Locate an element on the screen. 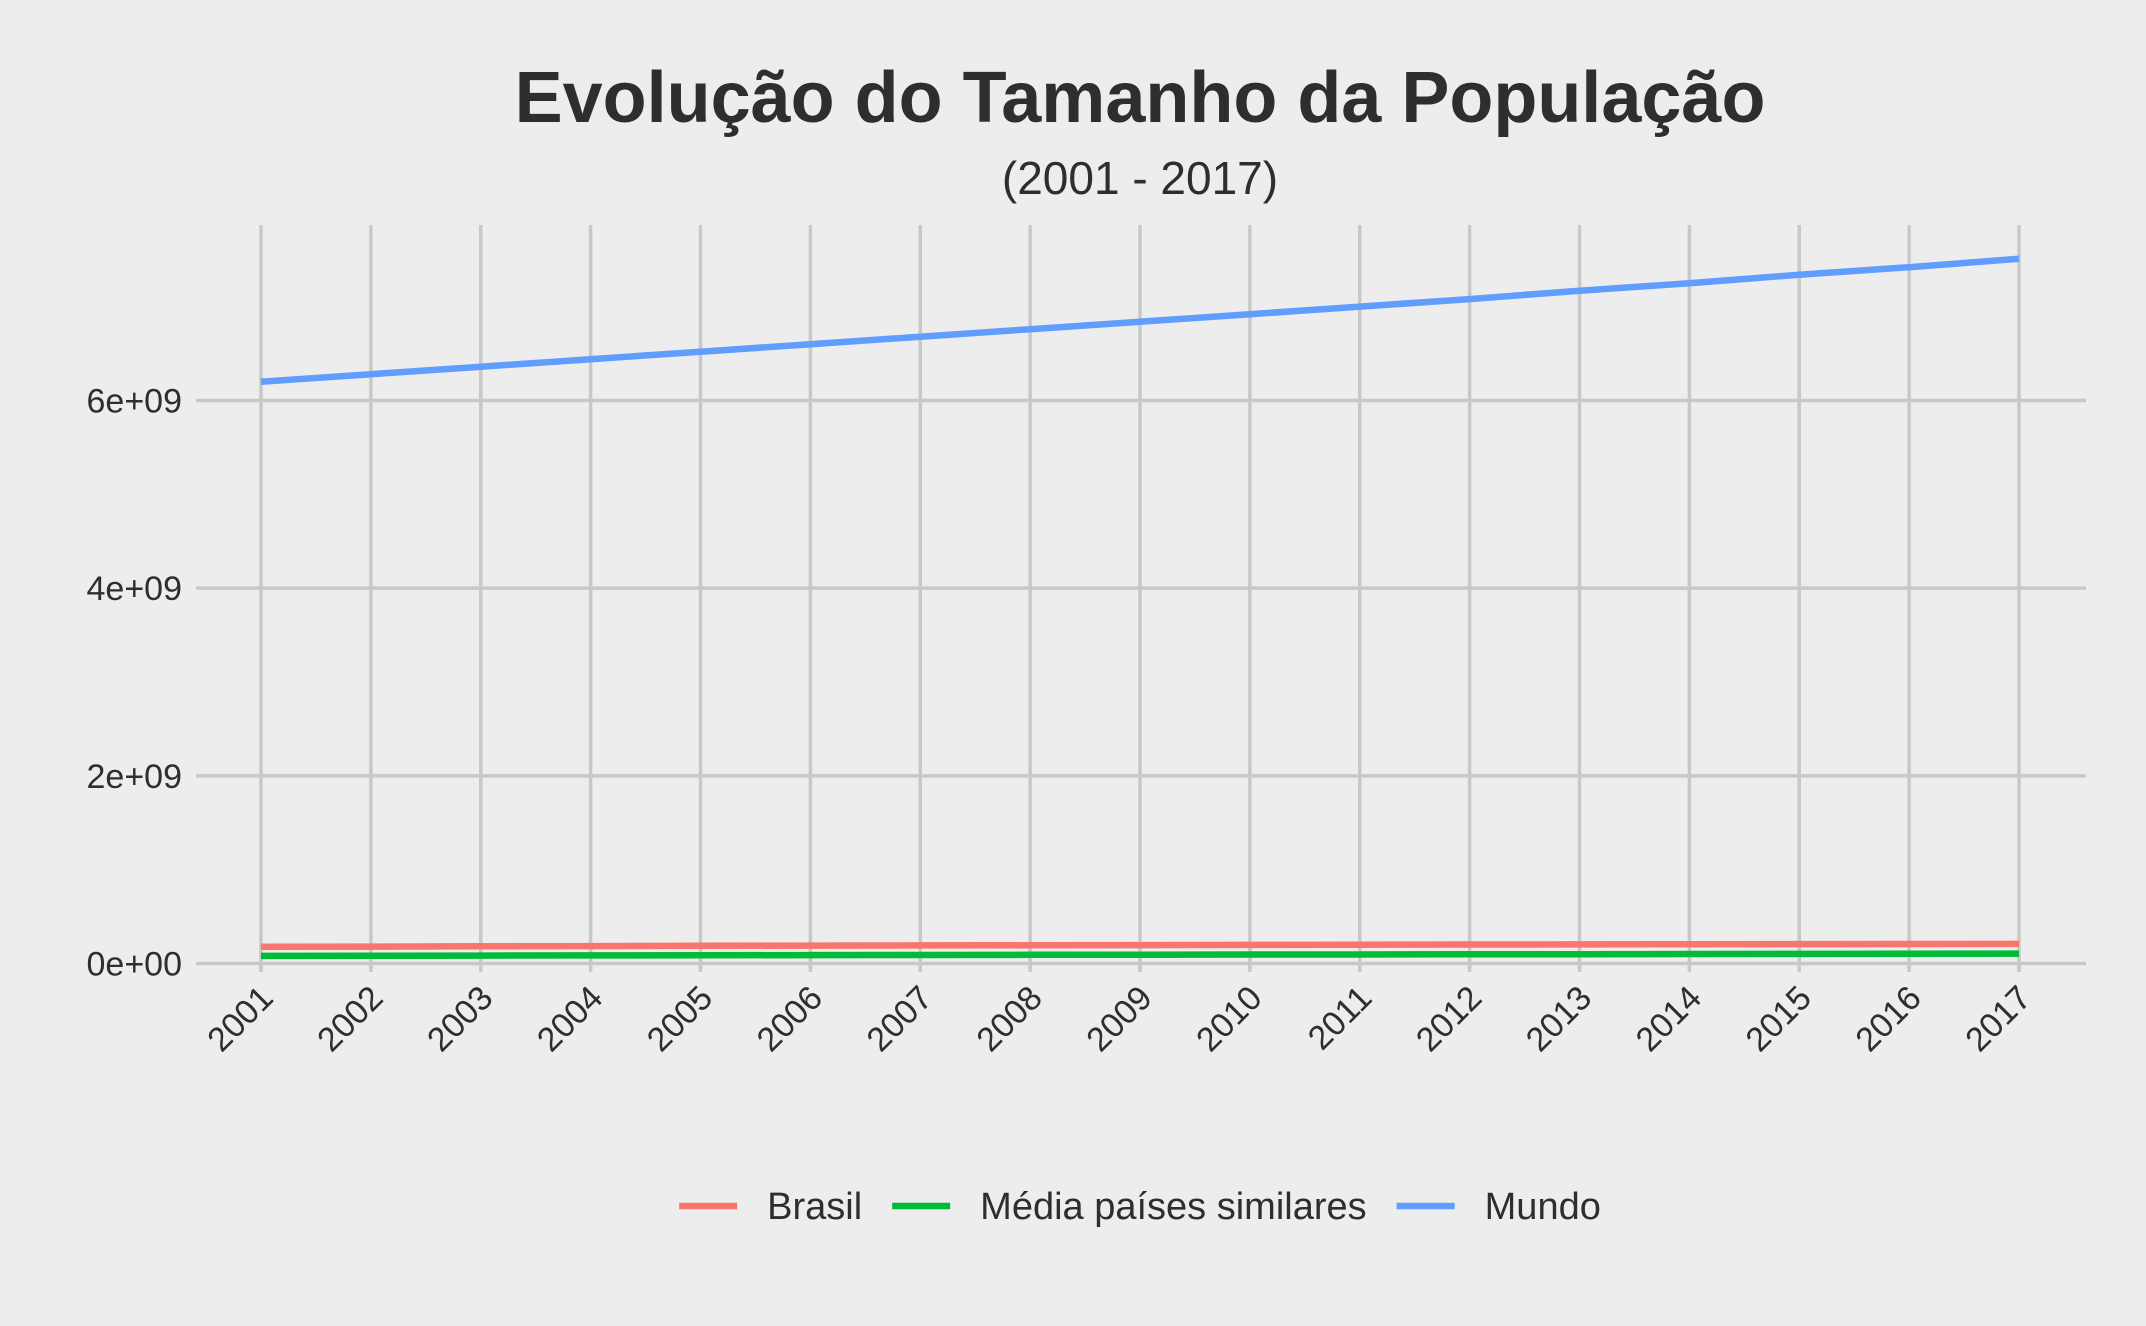  legend-item: Média países similares is located at coordinates (1129, 1207).